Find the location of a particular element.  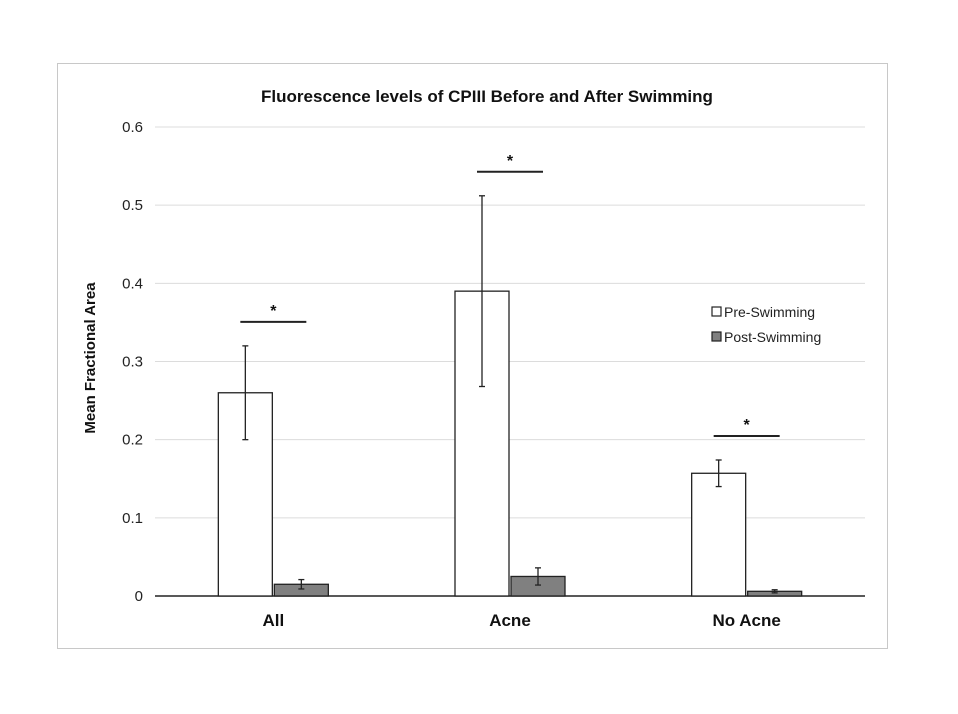

y-tick-label: 0.1 is located at coordinates (132, 518).